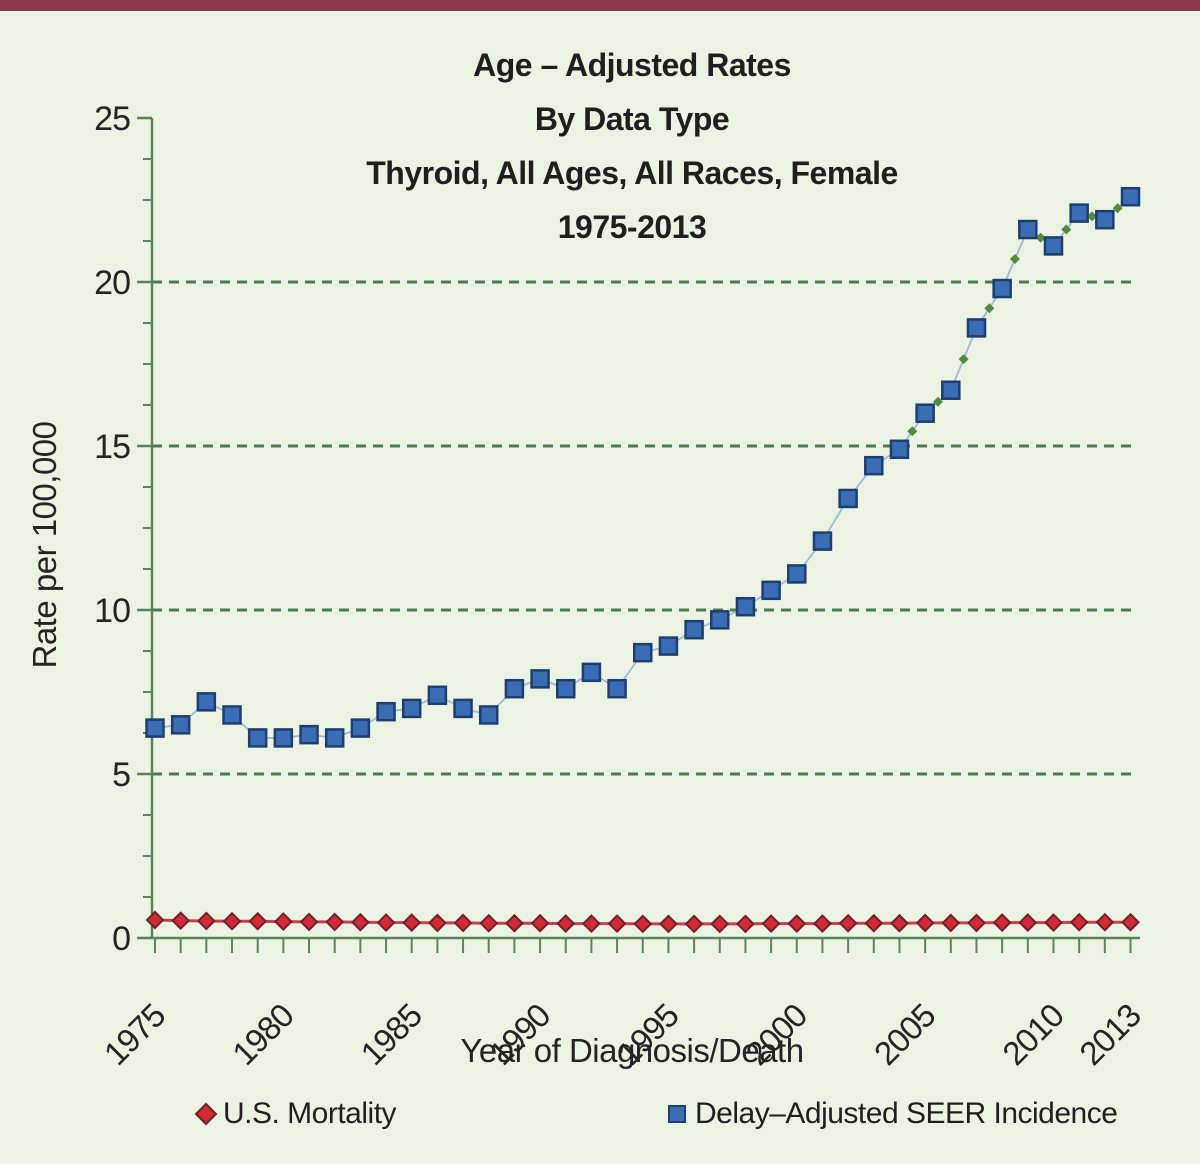  What do you see at coordinates (263, 1034) in the screenshot?
I see `x-tick-label: 1980` at bounding box center [263, 1034].